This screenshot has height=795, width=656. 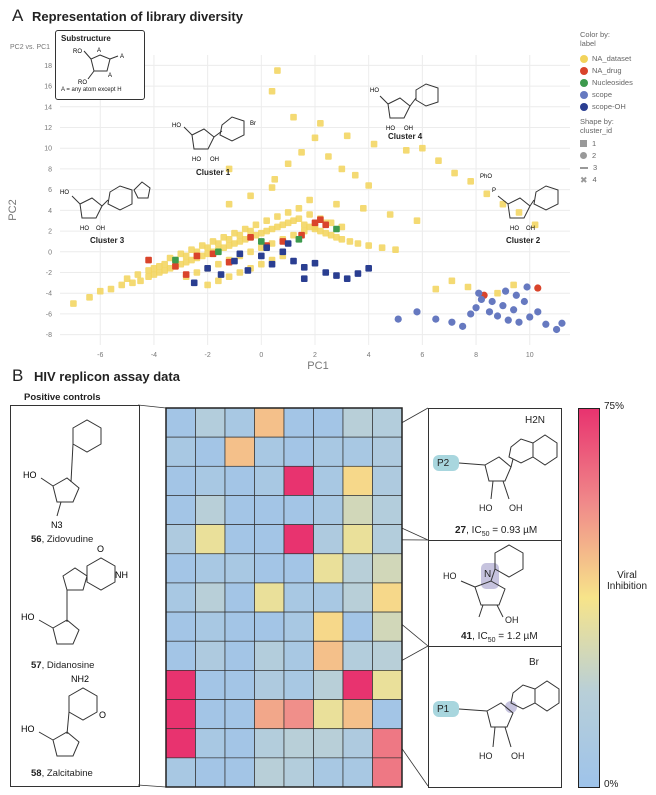 I want to click on legend-shape-cross-icon: ✖, so click(x=584, y=179).